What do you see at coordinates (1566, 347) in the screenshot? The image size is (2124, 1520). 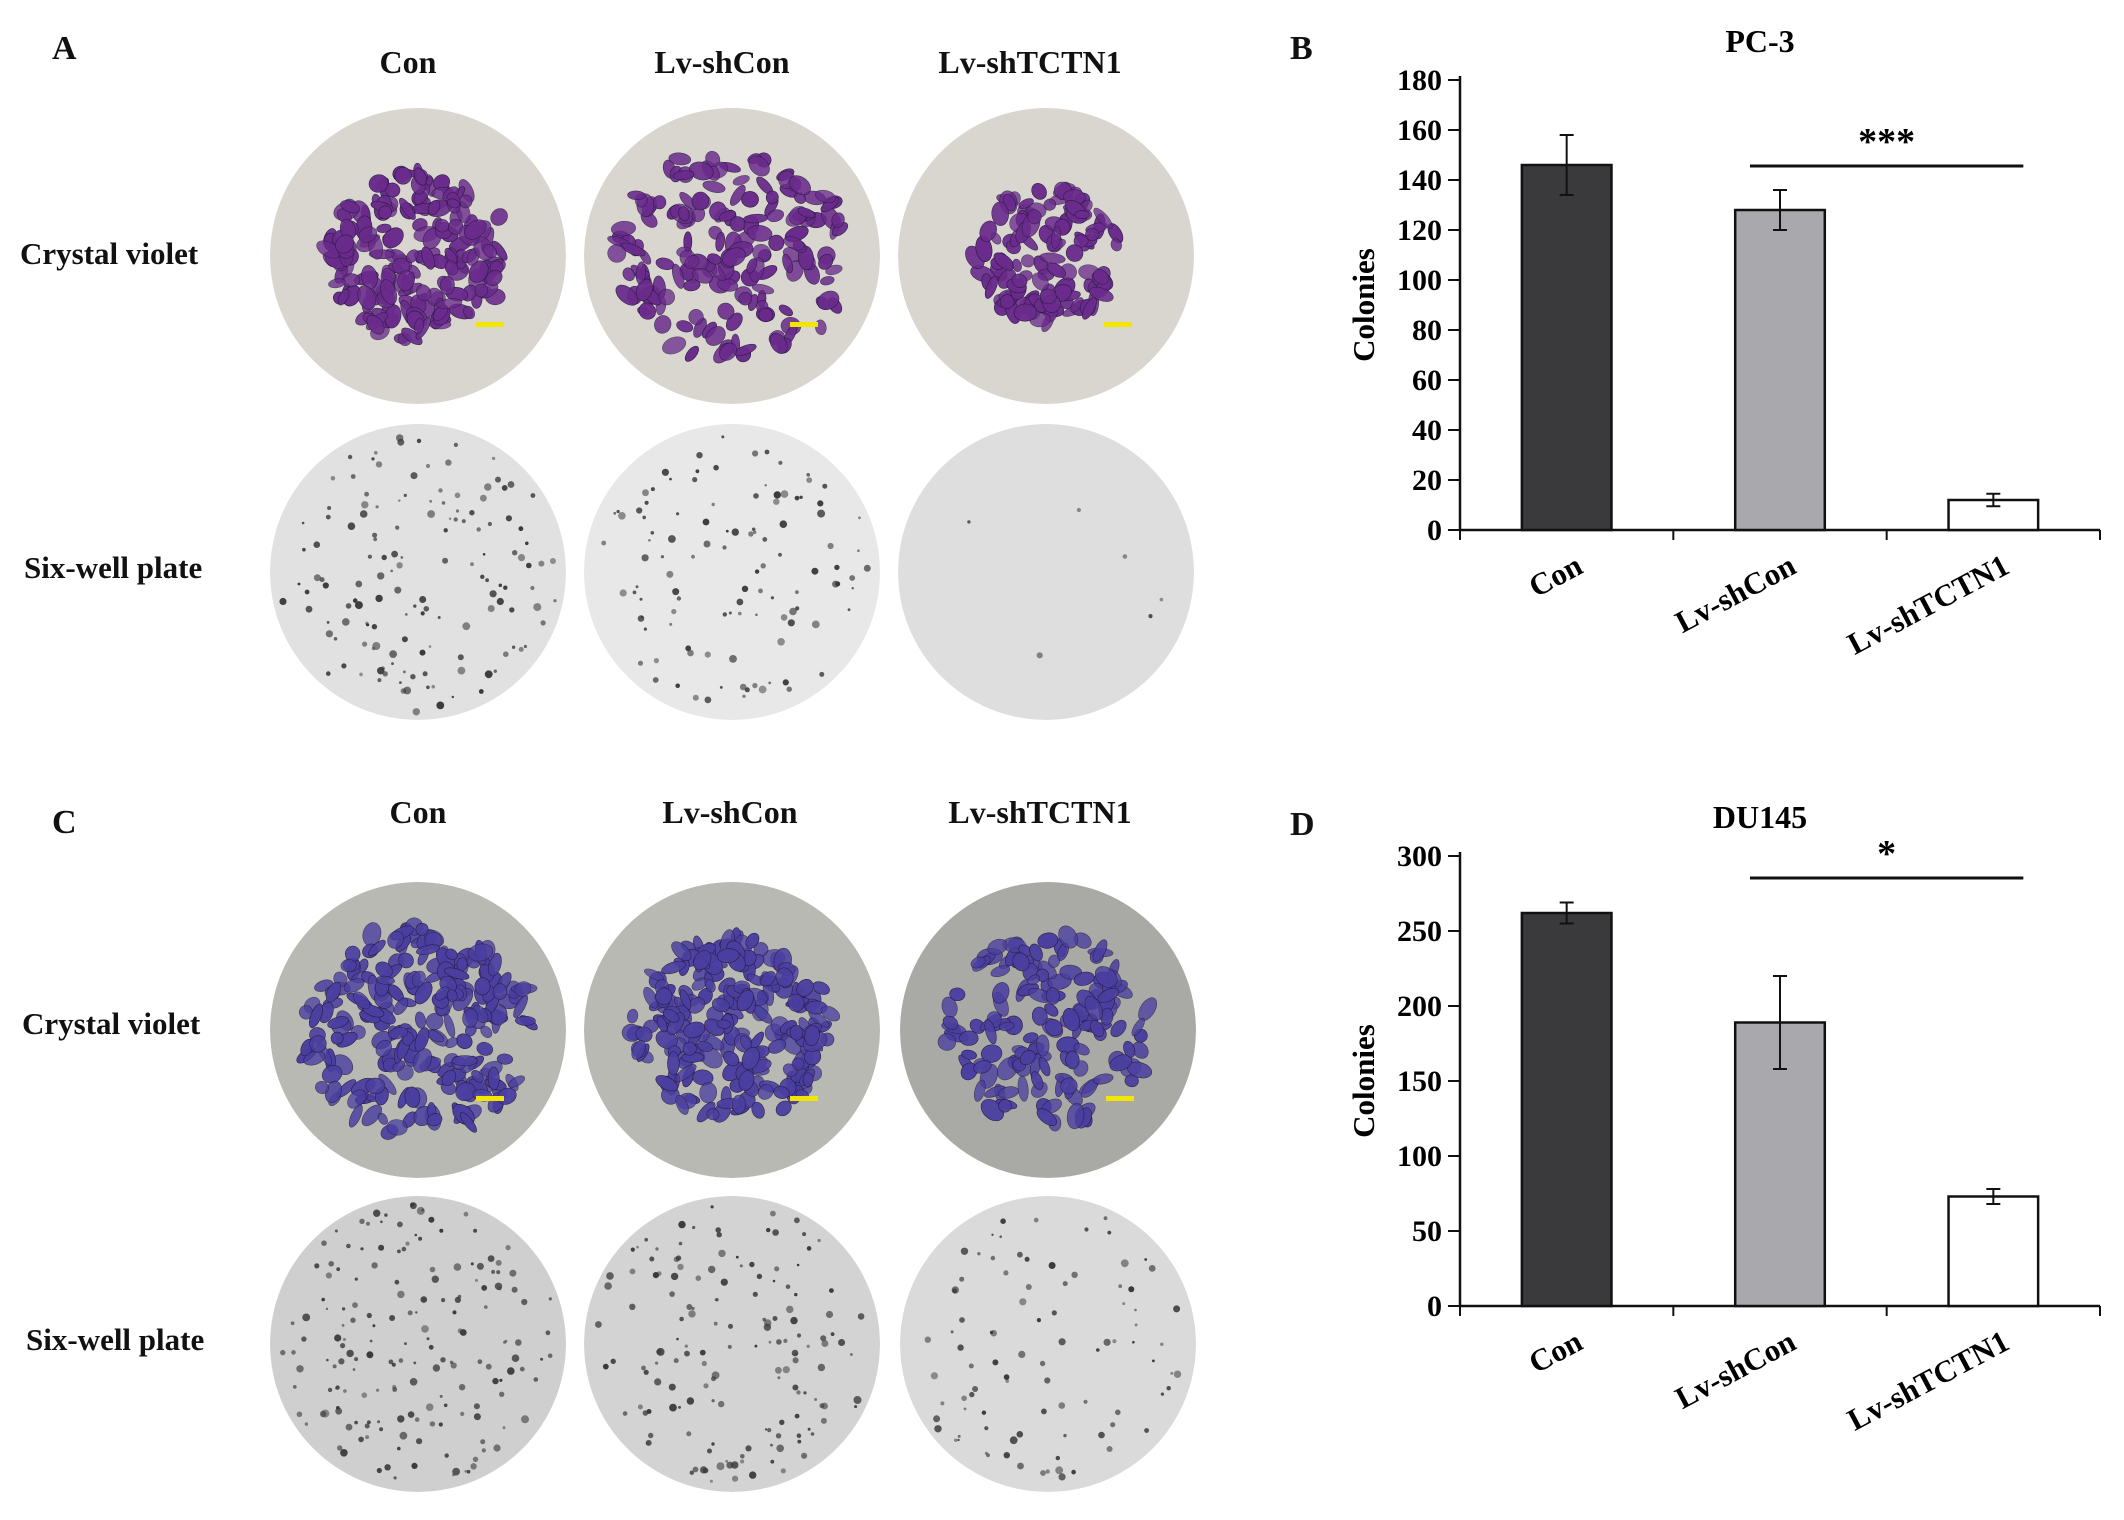 I see `pc3-bar-con` at bounding box center [1566, 347].